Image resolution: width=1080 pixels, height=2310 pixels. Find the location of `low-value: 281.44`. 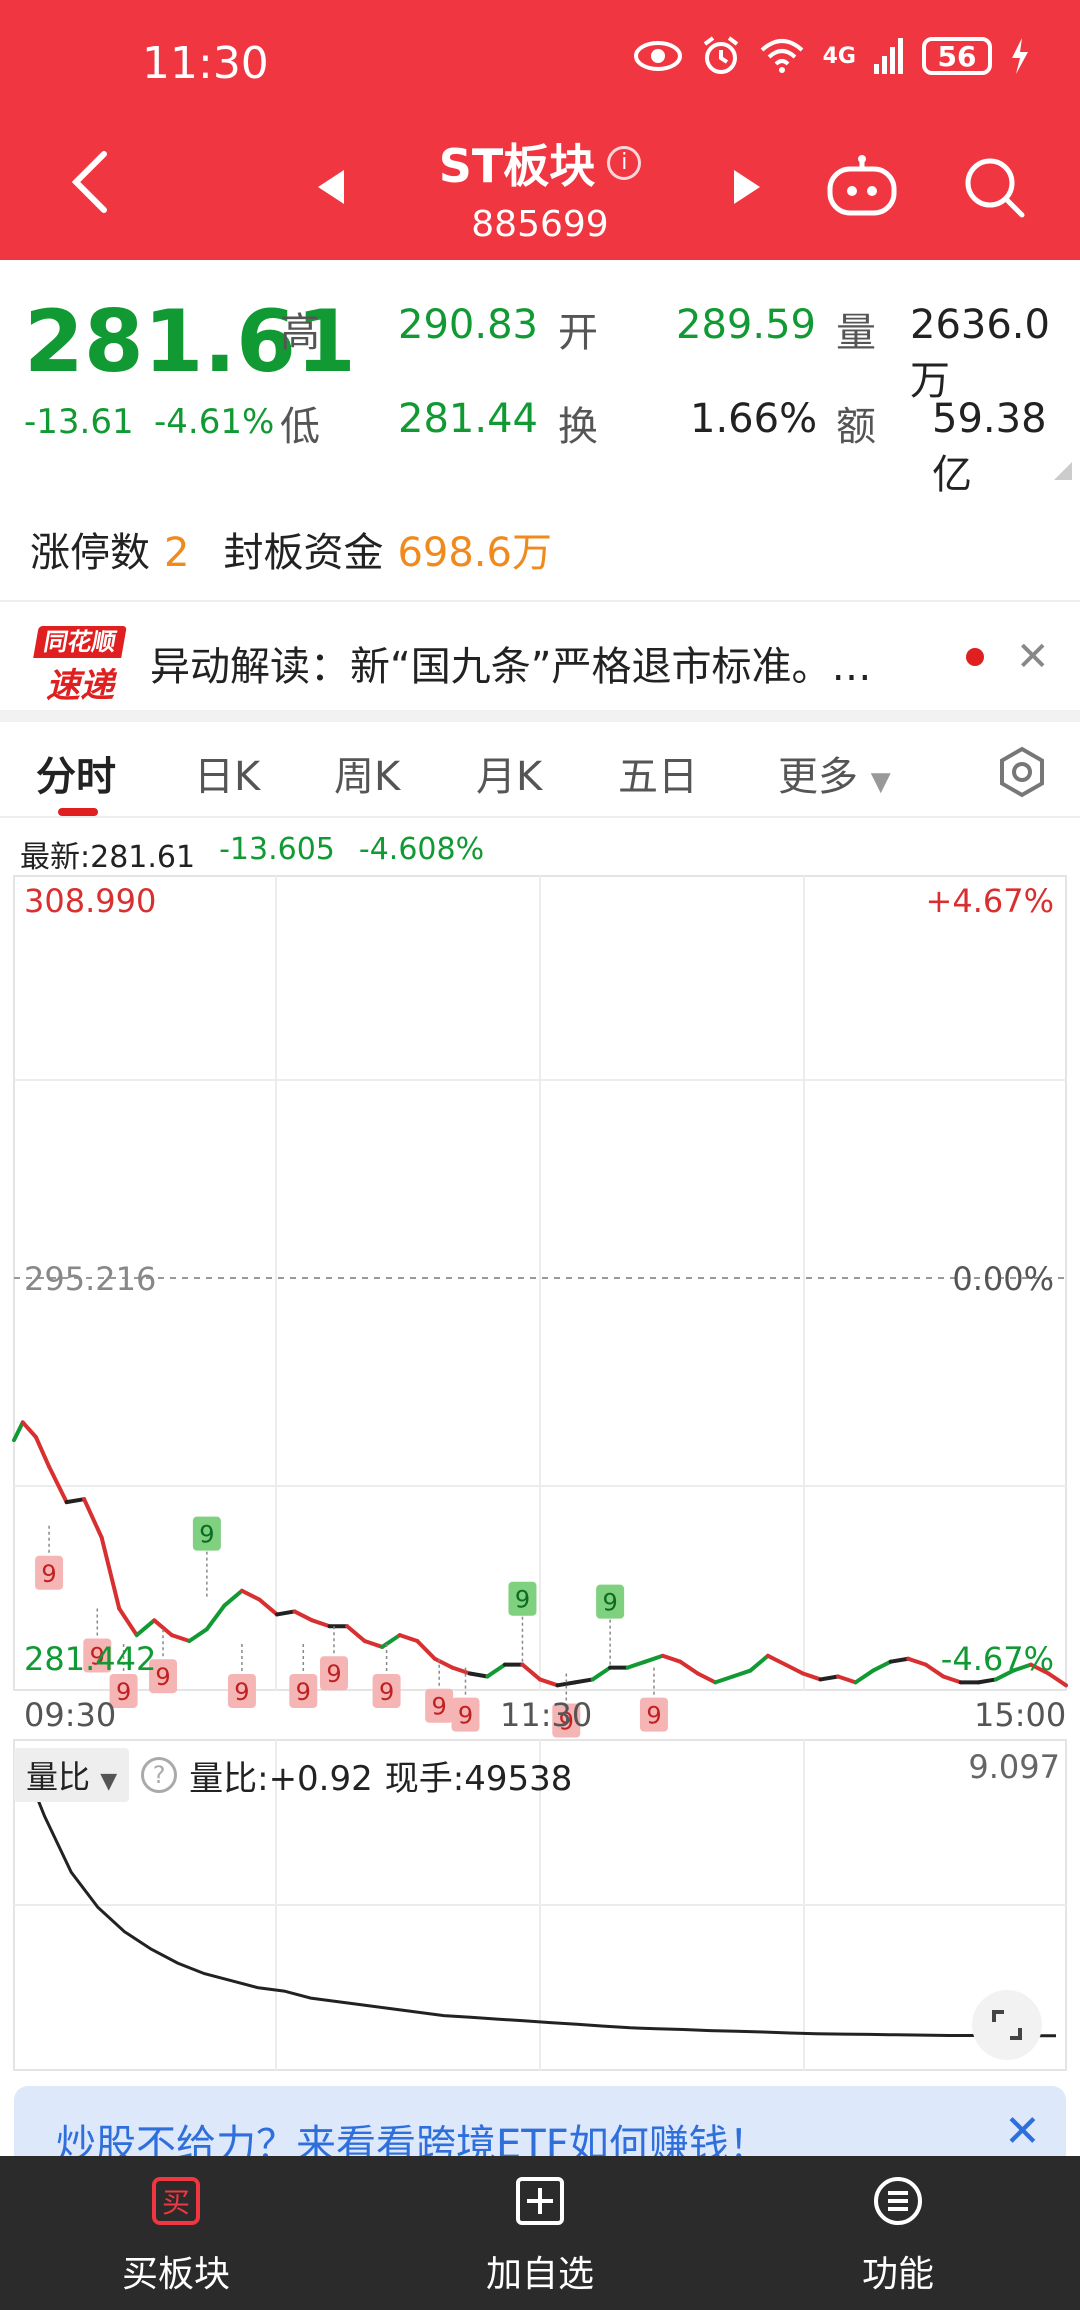

low-value: 281.44 is located at coordinates (468, 419).